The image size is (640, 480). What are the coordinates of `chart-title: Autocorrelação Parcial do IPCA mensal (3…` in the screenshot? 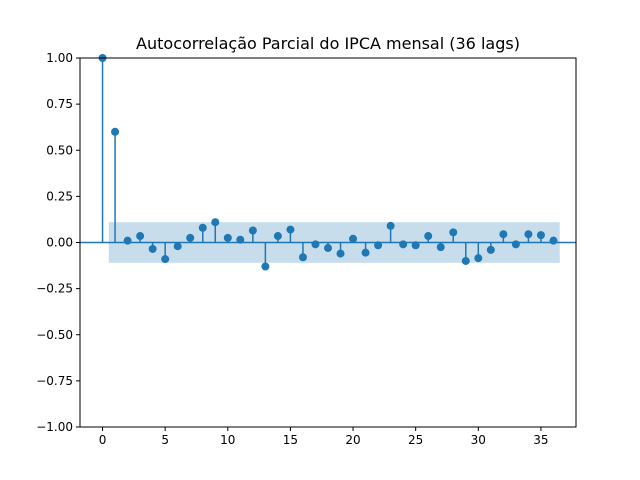 It's located at (328, 43).